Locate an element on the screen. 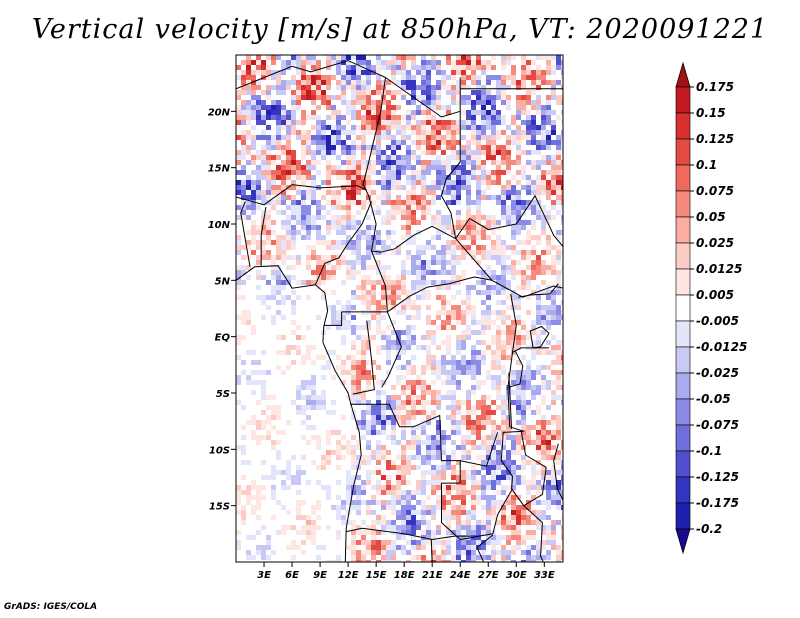  colorbar-arrow-bottom is located at coordinates (683, 541).